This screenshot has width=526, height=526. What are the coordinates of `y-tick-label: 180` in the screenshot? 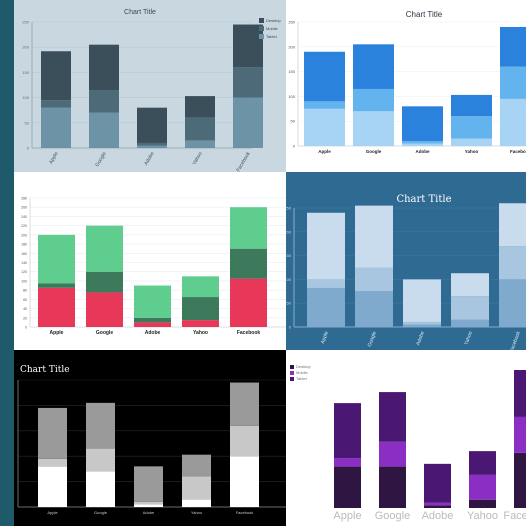 It's located at (24, 245).